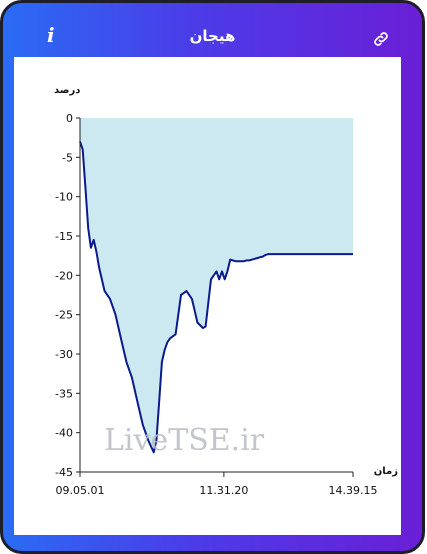  Describe the element at coordinates (80, 490) in the screenshot. I see `x-tick-label: 09.05.01` at that location.